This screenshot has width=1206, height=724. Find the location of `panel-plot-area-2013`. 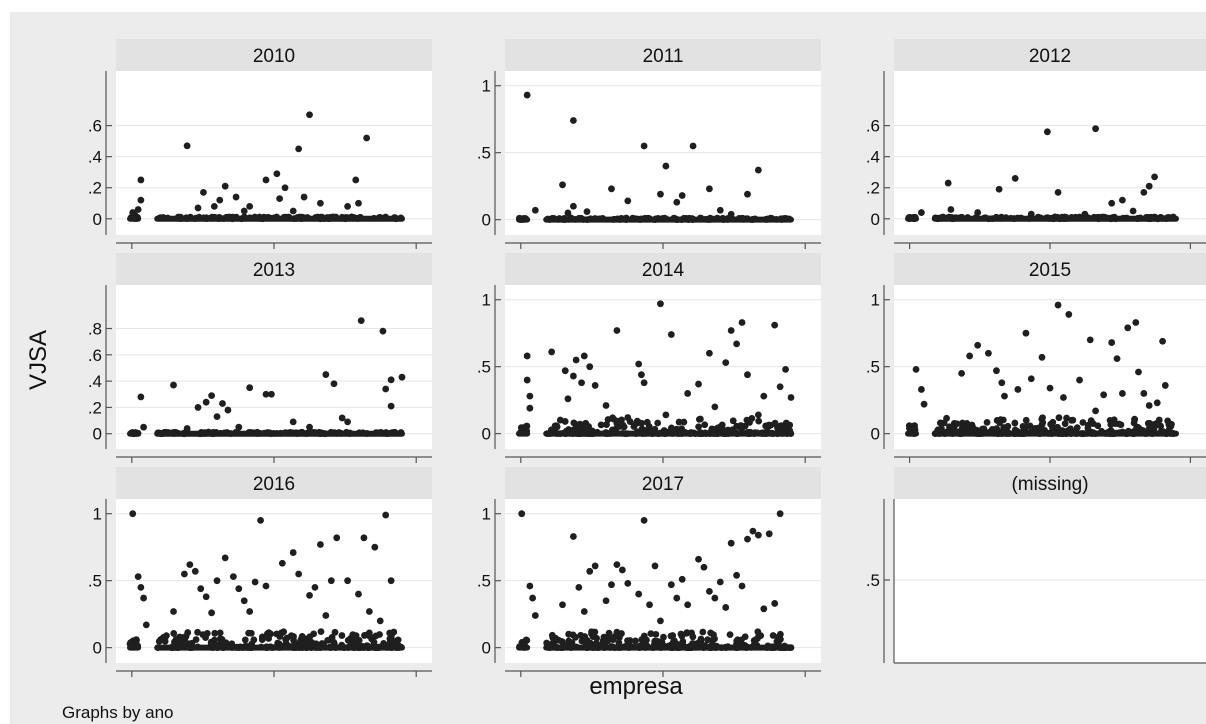

panel-plot-area-2013 is located at coordinates (274, 367).